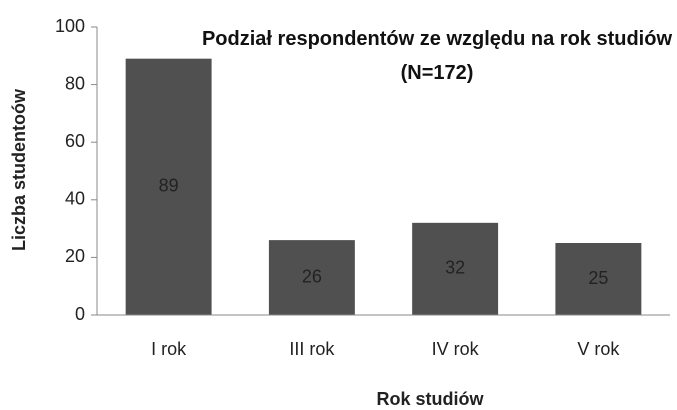  What do you see at coordinates (75, 256) in the screenshot?
I see `y-tick-label: 20` at bounding box center [75, 256].